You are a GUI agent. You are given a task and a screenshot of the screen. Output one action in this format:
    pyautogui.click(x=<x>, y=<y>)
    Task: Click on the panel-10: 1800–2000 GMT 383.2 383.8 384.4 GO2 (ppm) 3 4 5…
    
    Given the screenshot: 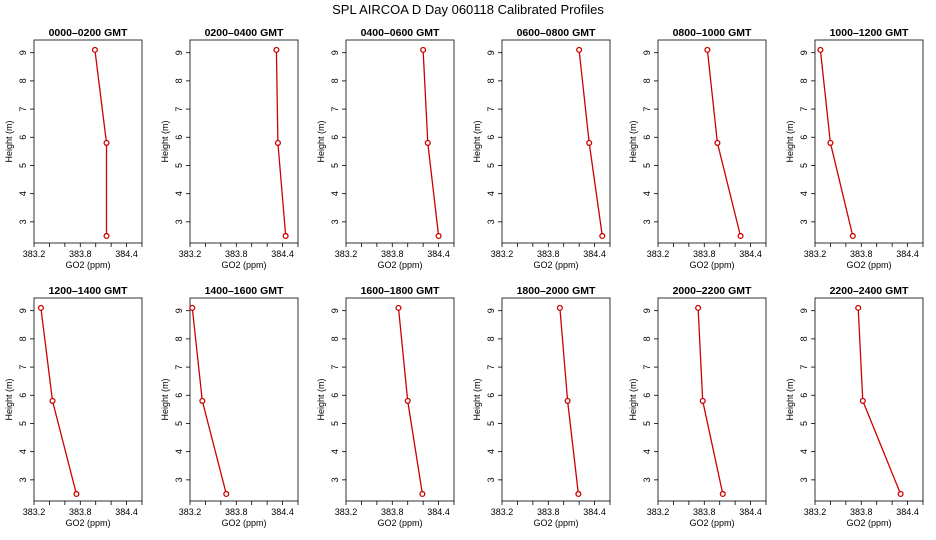 What is the action you would take?
    pyautogui.click(x=541, y=406)
    